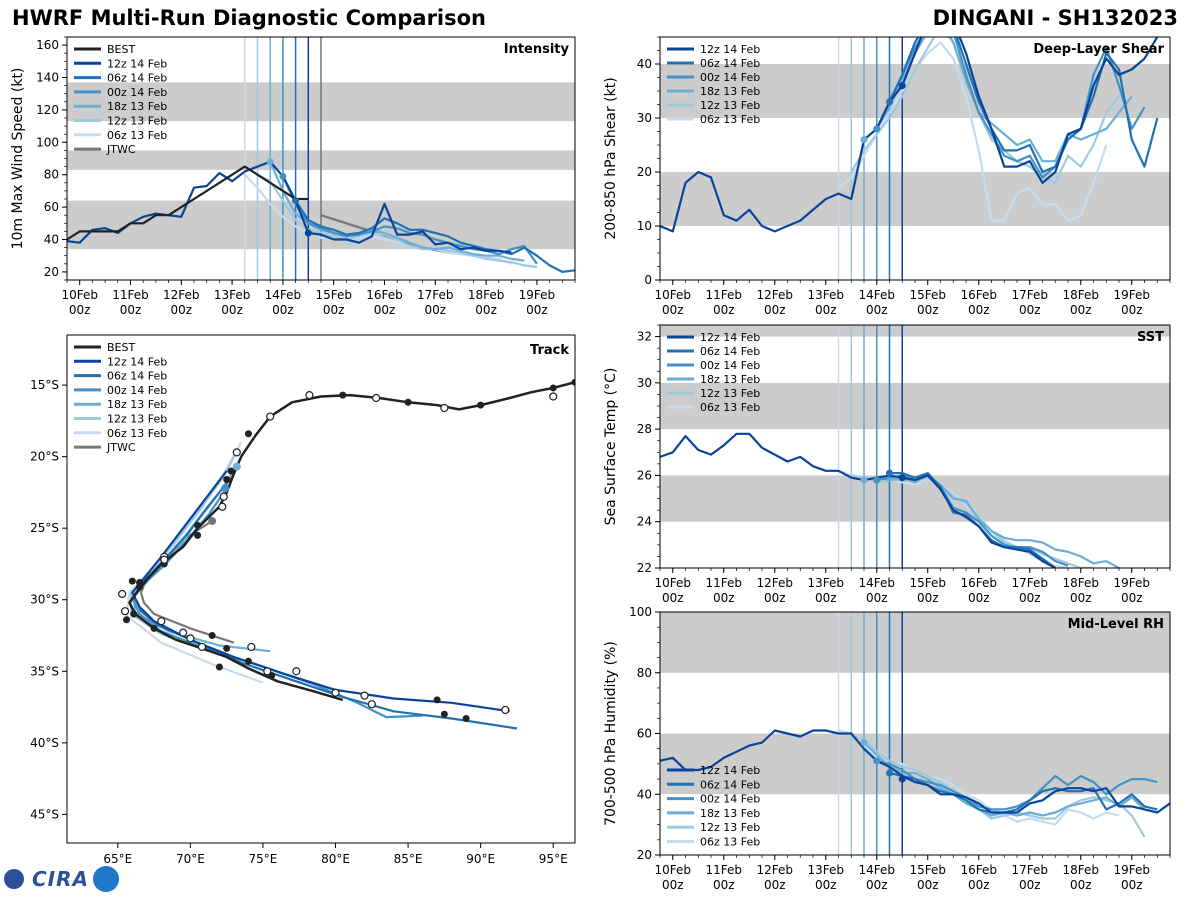 This screenshot has height=900, width=1200. Describe the element at coordinates (320, 591) in the screenshot. I see `track-line-12z-14-feb` at that location.